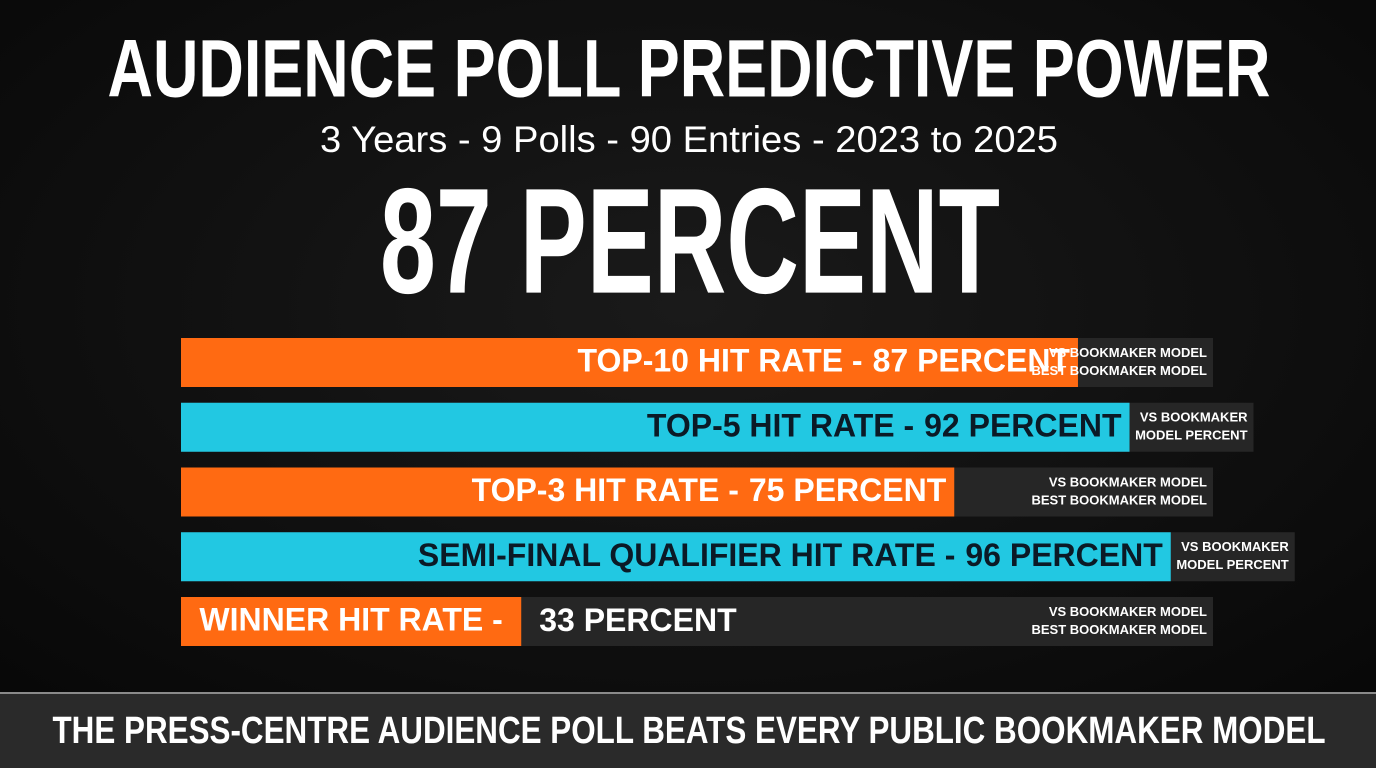  I want to click on bar-category: TOP-3 HIT RATE -, so click(605, 490).